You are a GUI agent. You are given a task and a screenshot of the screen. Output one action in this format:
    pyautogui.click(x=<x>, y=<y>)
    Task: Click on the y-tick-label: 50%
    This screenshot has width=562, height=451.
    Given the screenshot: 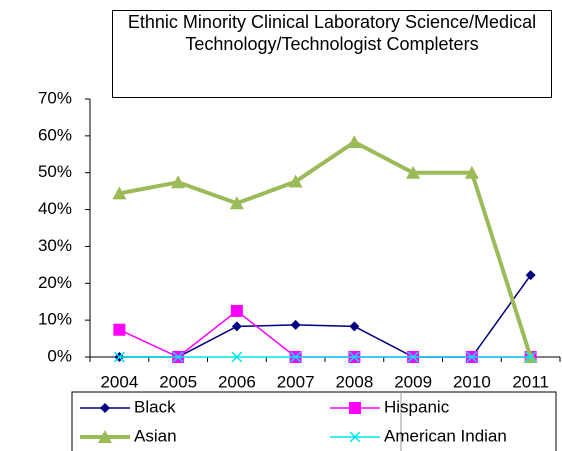 What is the action you would take?
    pyautogui.click(x=55, y=171)
    